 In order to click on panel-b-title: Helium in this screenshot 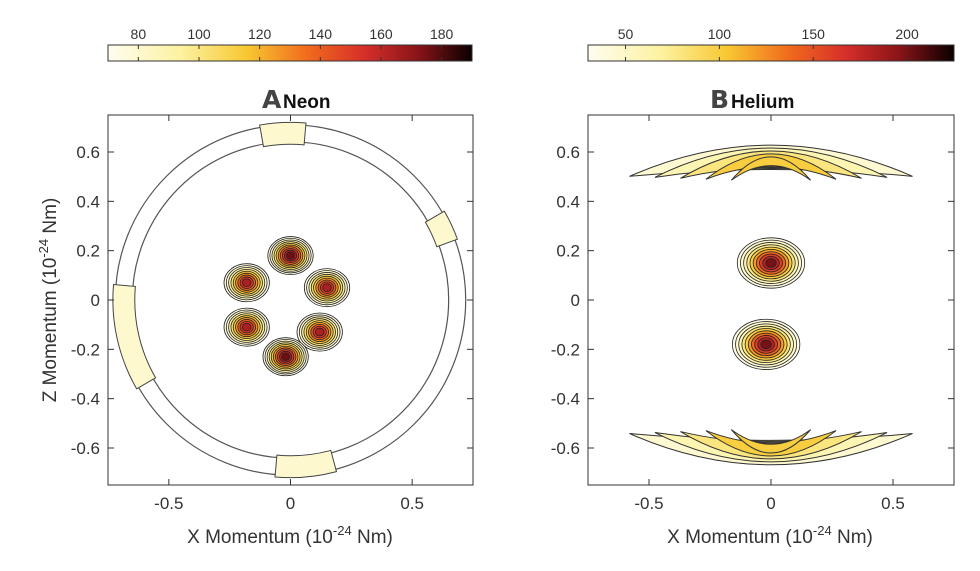, I will do `click(762, 102)`.